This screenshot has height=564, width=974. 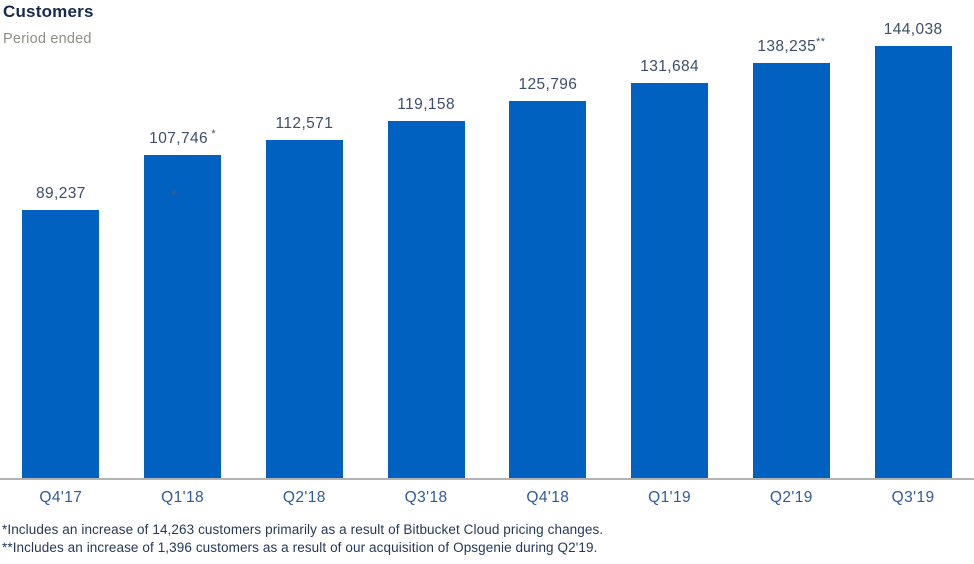 What do you see at coordinates (61, 497) in the screenshot?
I see `x-tick-label: Q4'17` at bounding box center [61, 497].